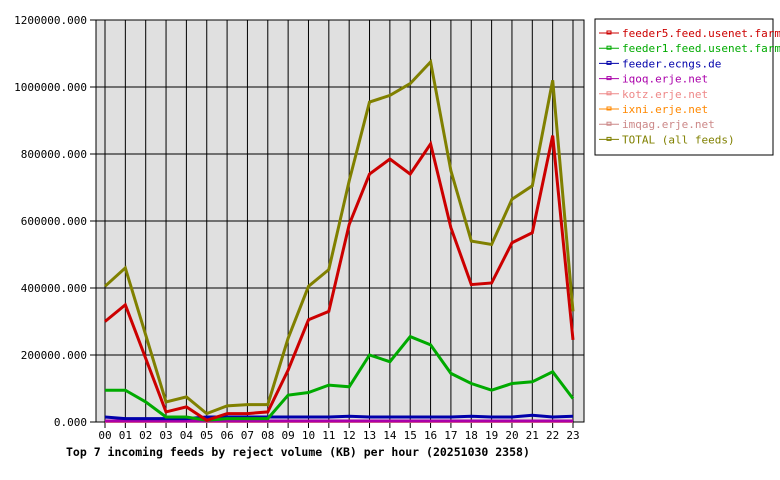 This screenshot has height=480, width=780. I want to click on x-tick-label: 07, so click(247, 435).